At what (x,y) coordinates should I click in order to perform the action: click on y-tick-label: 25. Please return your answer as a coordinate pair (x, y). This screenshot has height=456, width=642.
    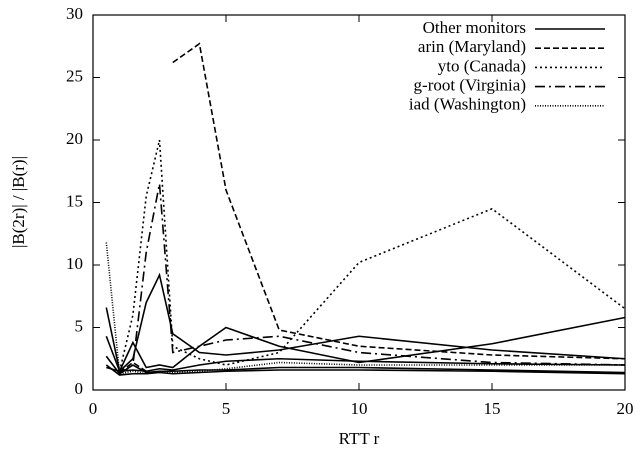
    Looking at the image, I should click on (74, 75).